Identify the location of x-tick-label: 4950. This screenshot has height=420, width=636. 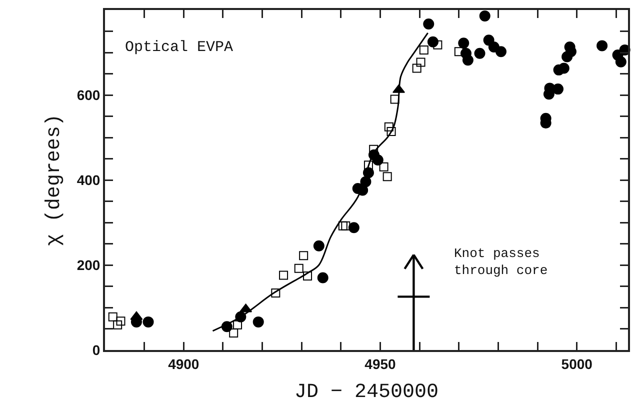
(380, 364).